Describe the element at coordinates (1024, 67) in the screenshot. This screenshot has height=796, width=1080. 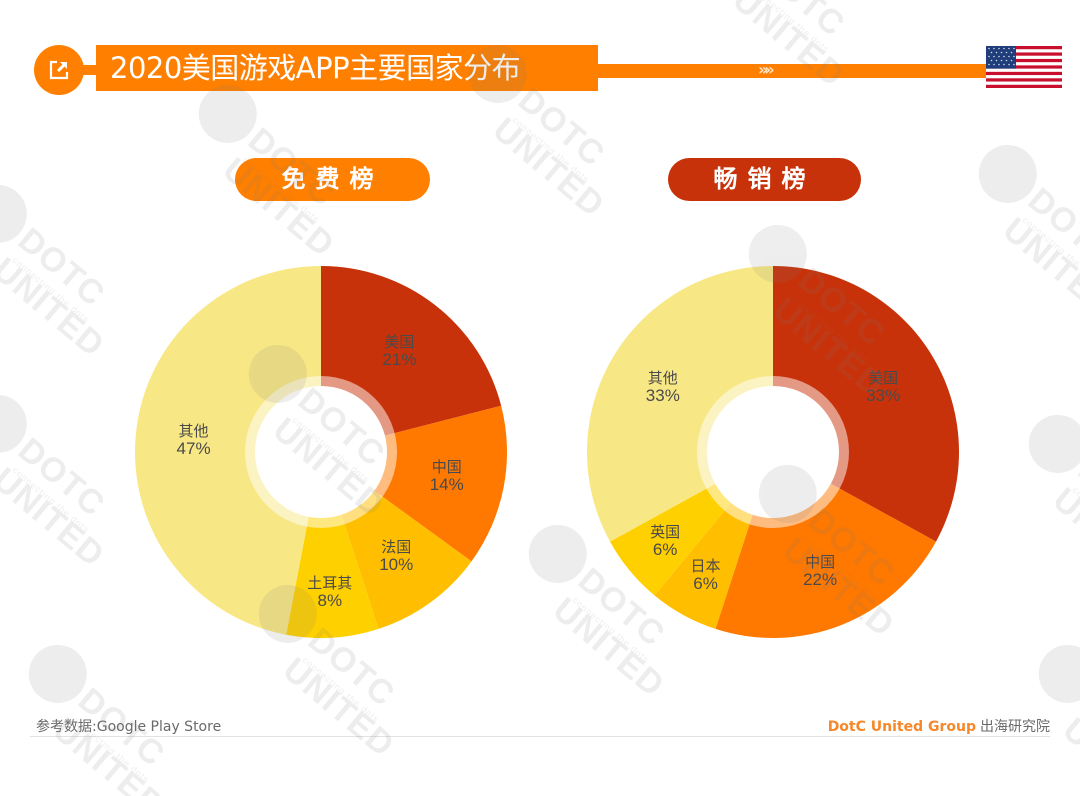
I see `us-flag-icon` at that location.